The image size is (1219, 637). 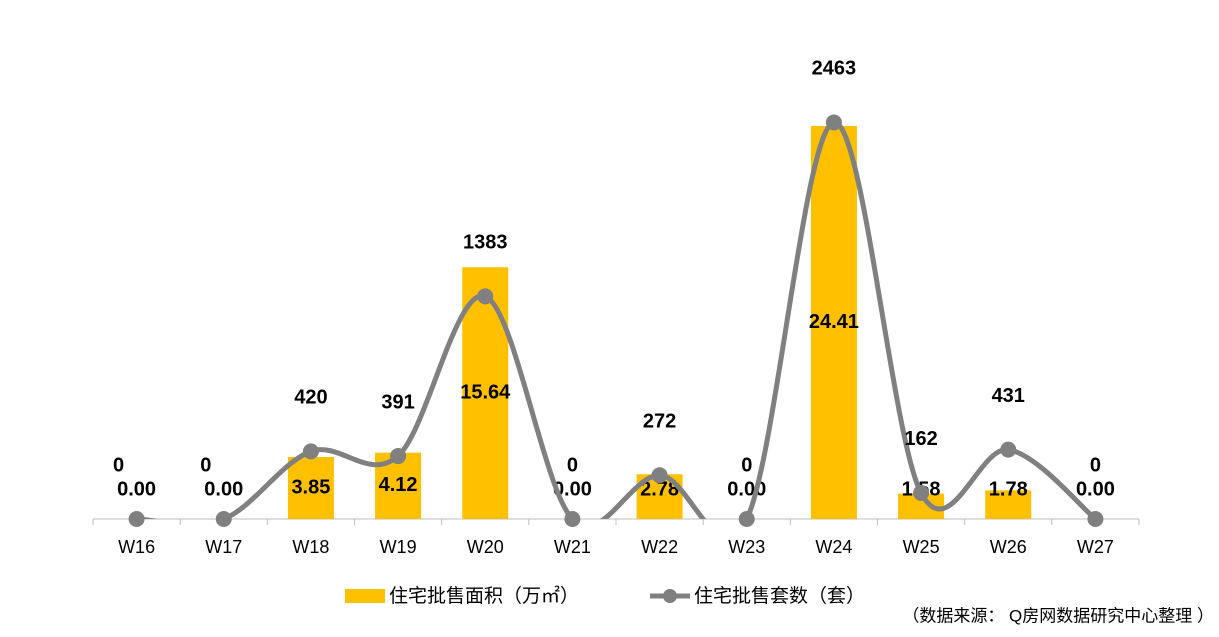 I want to click on bar-value-label: 3.85, so click(x=310, y=487).